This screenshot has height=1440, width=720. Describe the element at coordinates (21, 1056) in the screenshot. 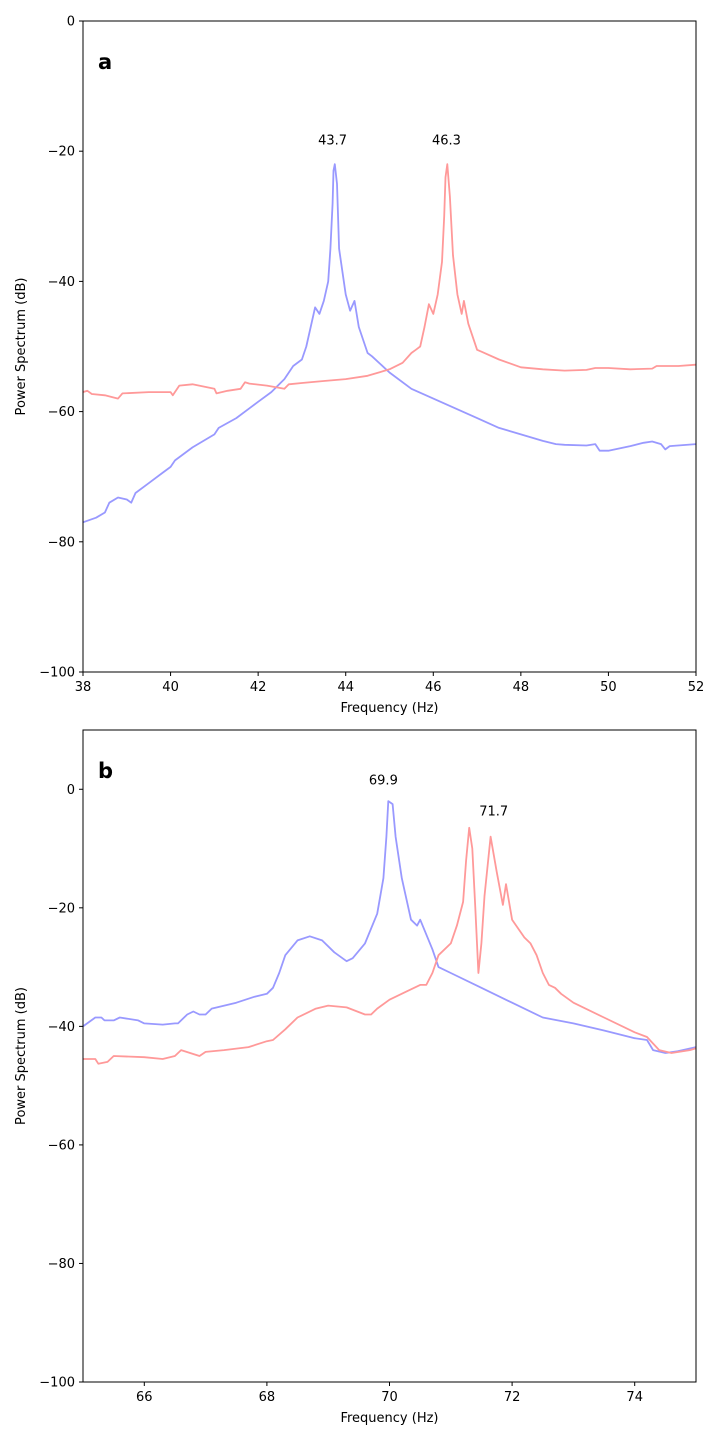

I see `panel-b-y-axis-label: Power Spectrum (dB)` at that location.